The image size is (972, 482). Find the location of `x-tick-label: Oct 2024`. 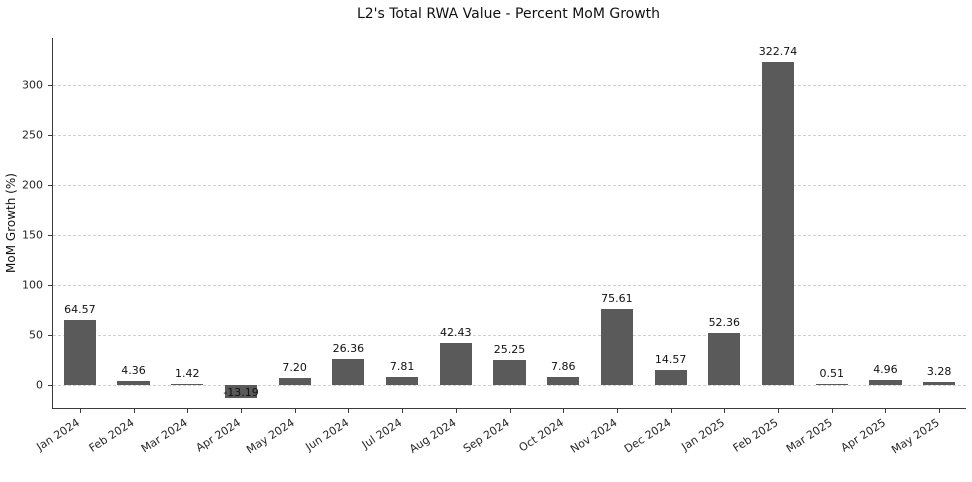

x-tick-label: Oct 2024 is located at coordinates (541, 435).